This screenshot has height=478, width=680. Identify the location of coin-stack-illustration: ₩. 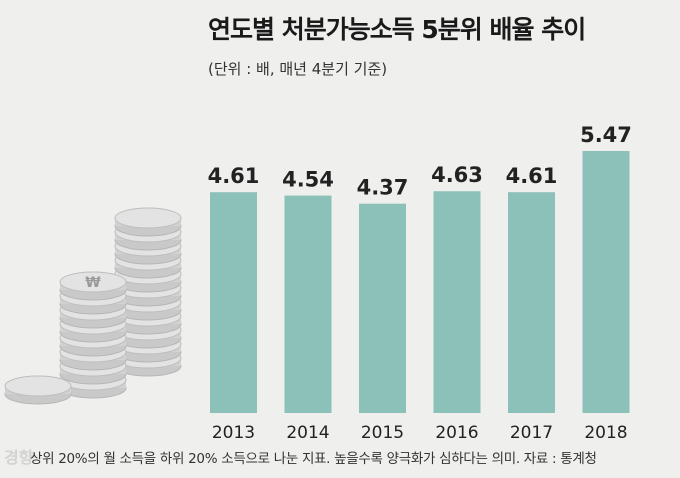
(93, 306).